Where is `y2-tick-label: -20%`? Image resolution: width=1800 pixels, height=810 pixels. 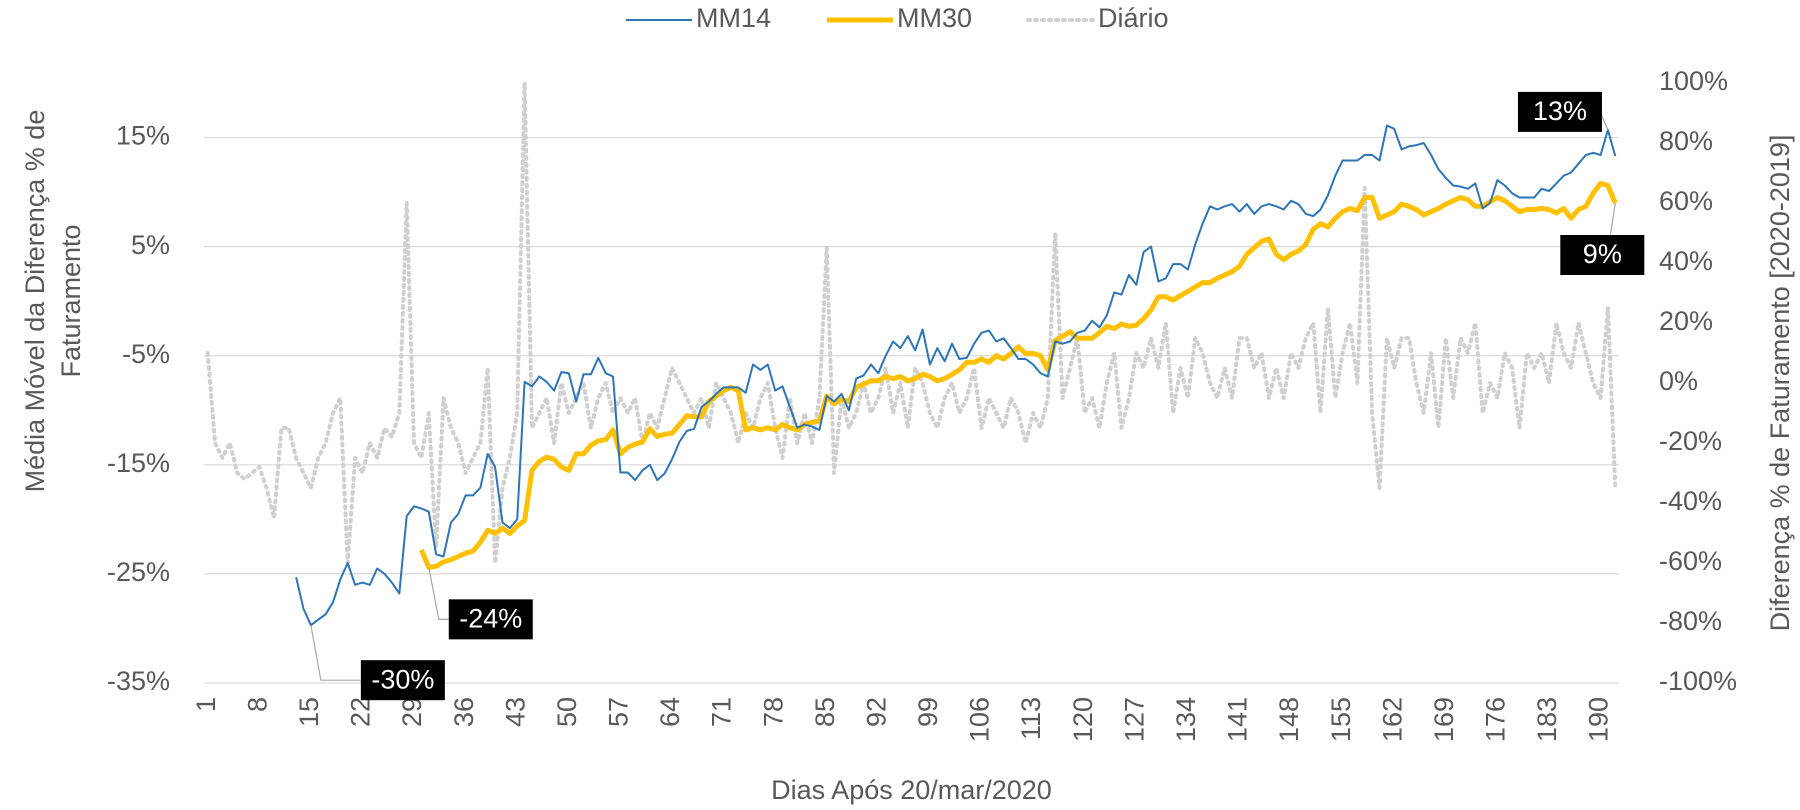 y2-tick-label: -20% is located at coordinates (1690, 441).